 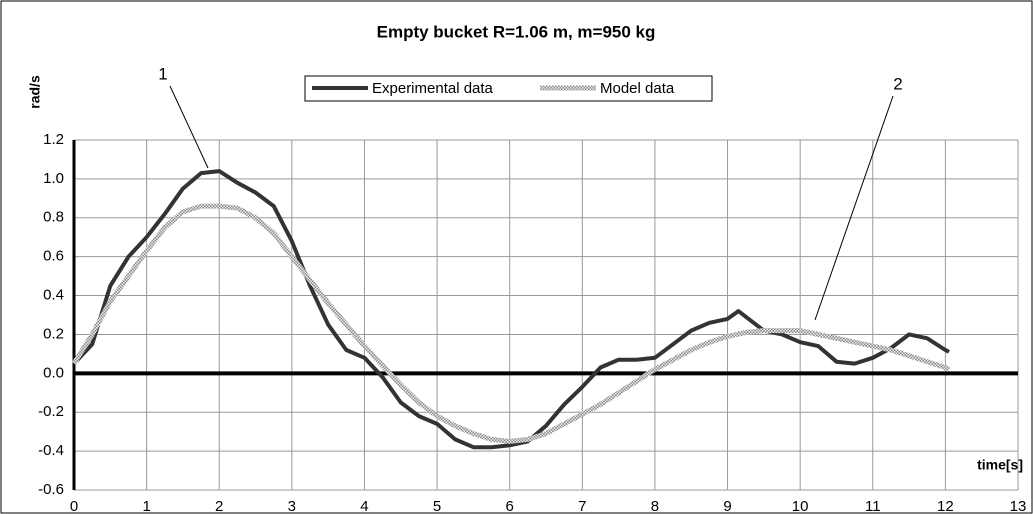 I want to click on x-tick-label: 0, so click(x=74, y=506).